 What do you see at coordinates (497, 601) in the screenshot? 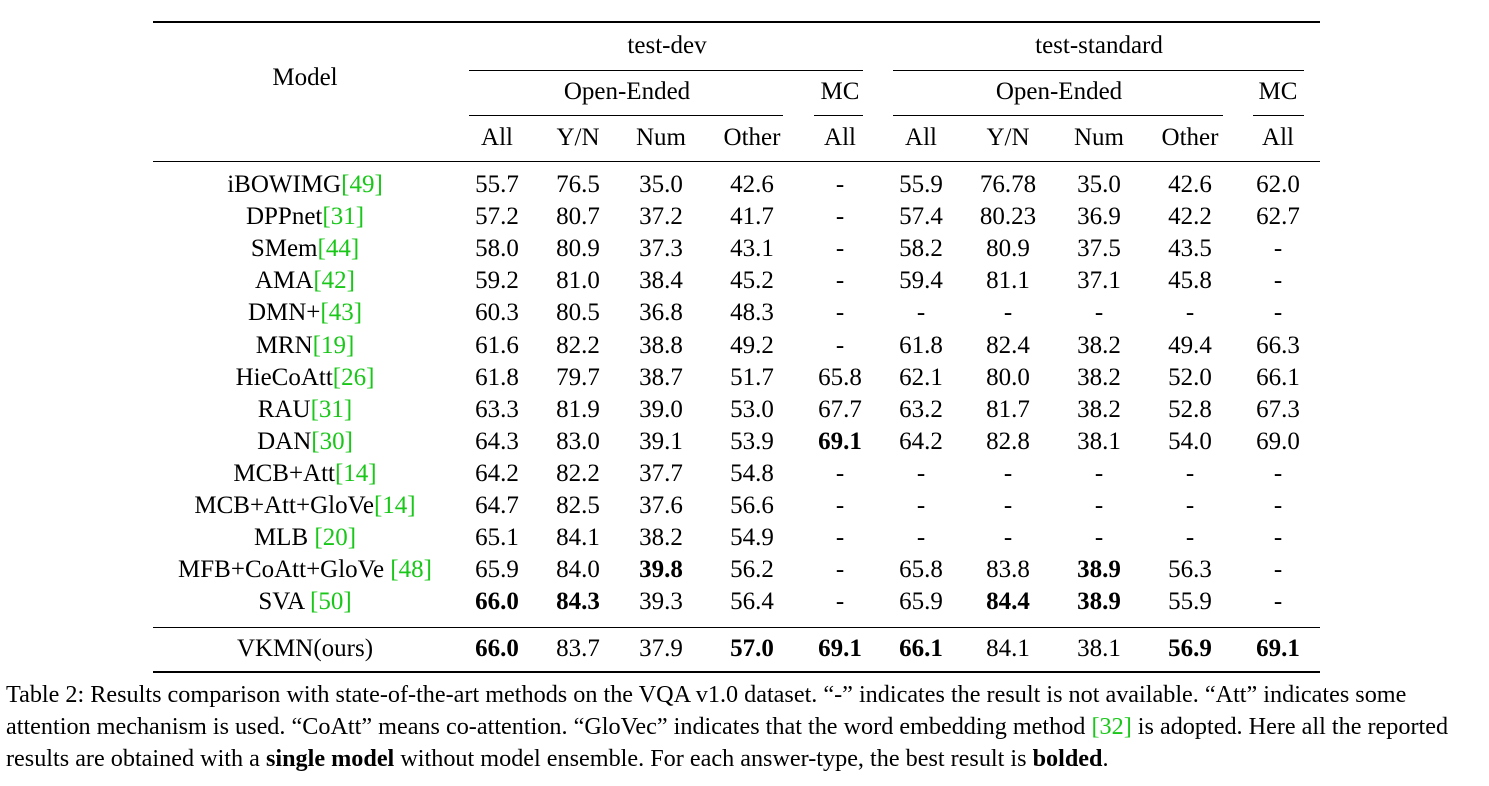
I see `value-cell: 66.0` at bounding box center [497, 601].